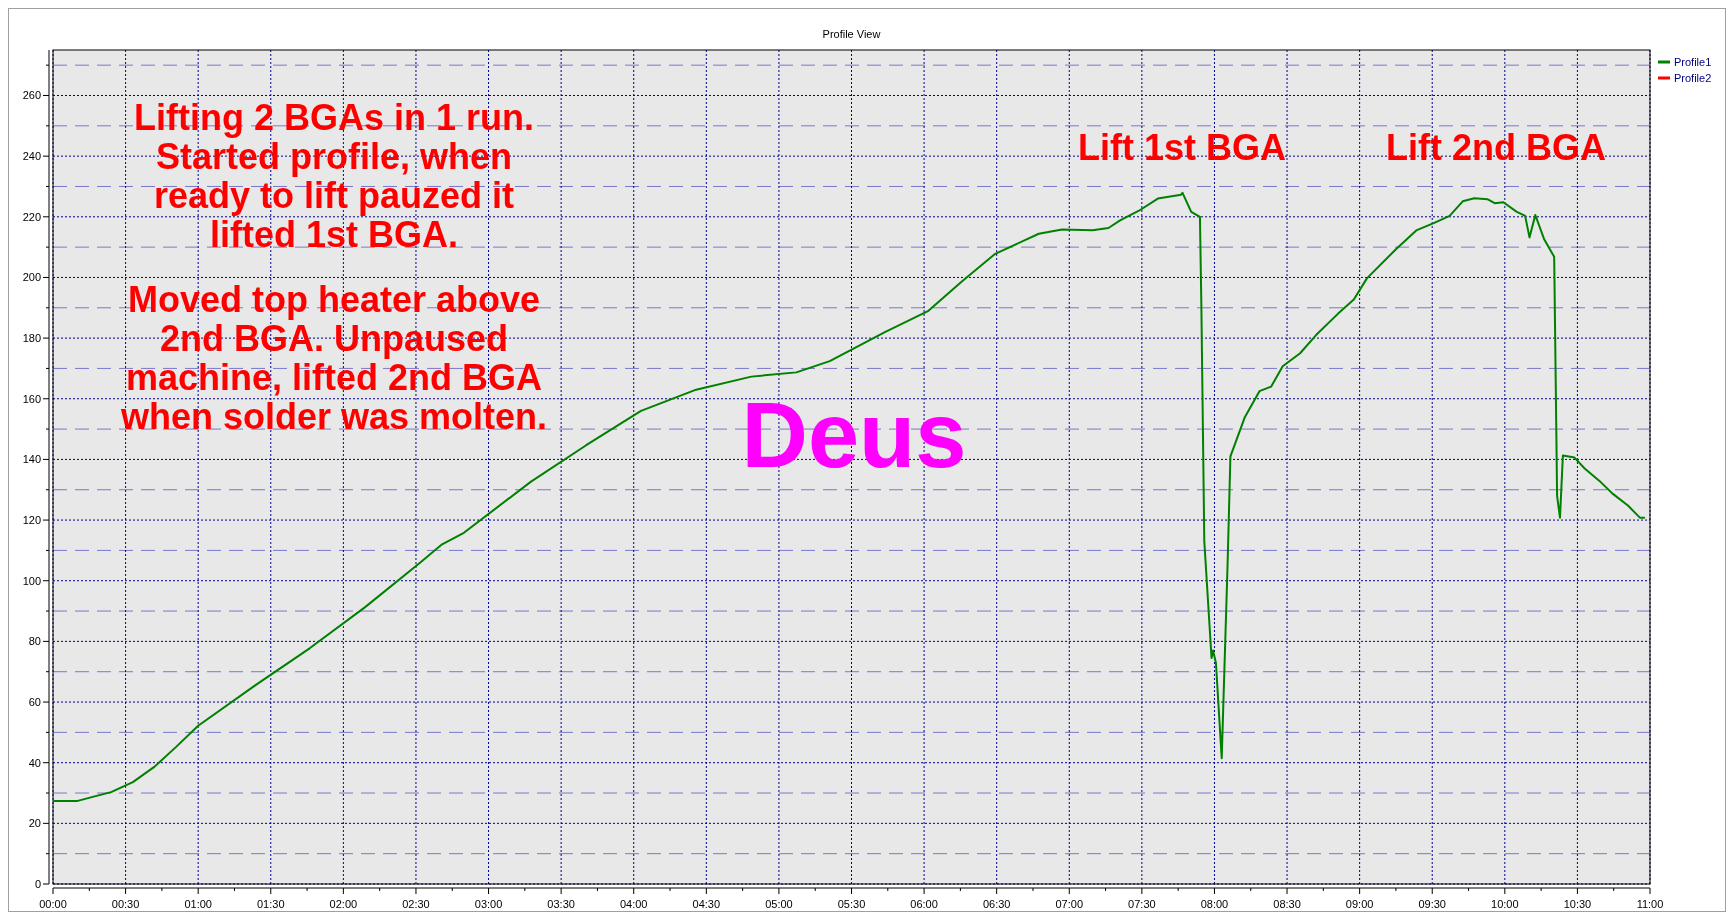 This screenshot has height=920, width=1734. Describe the element at coordinates (924, 904) in the screenshot. I see `x-tick-label: 06:00` at that location.